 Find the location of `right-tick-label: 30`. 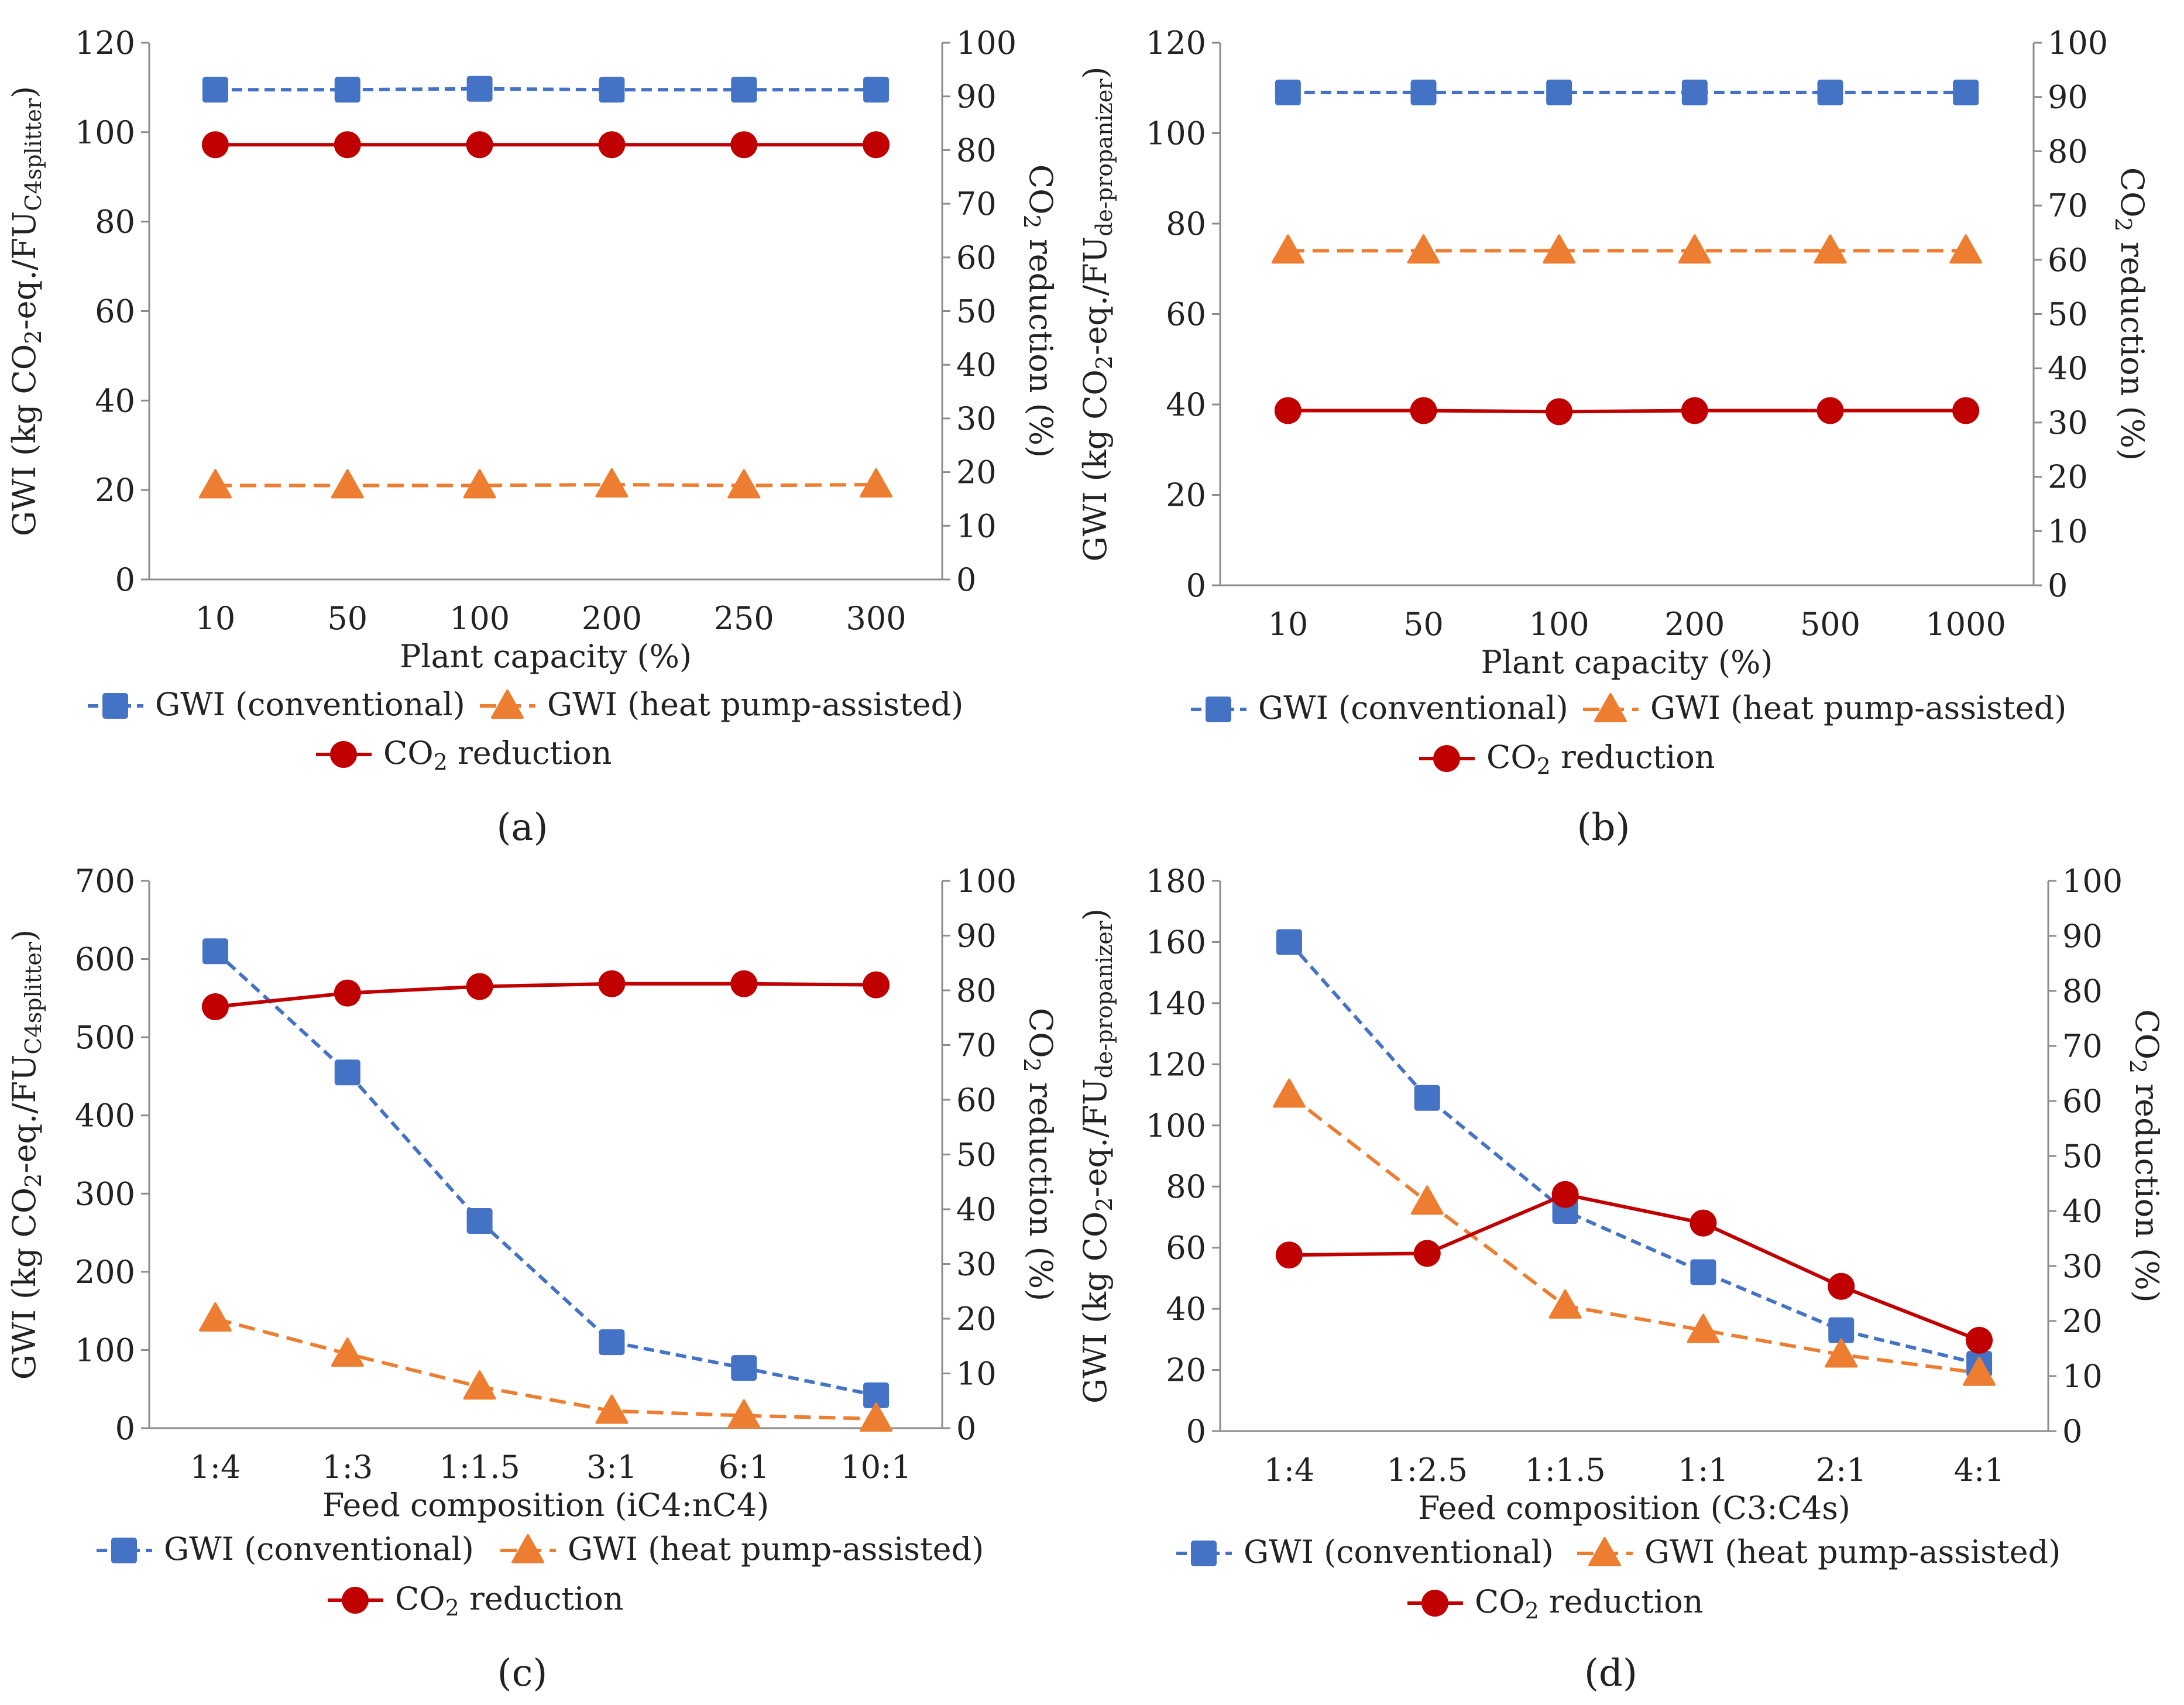

right-tick-label: 30 is located at coordinates (976, 1264).